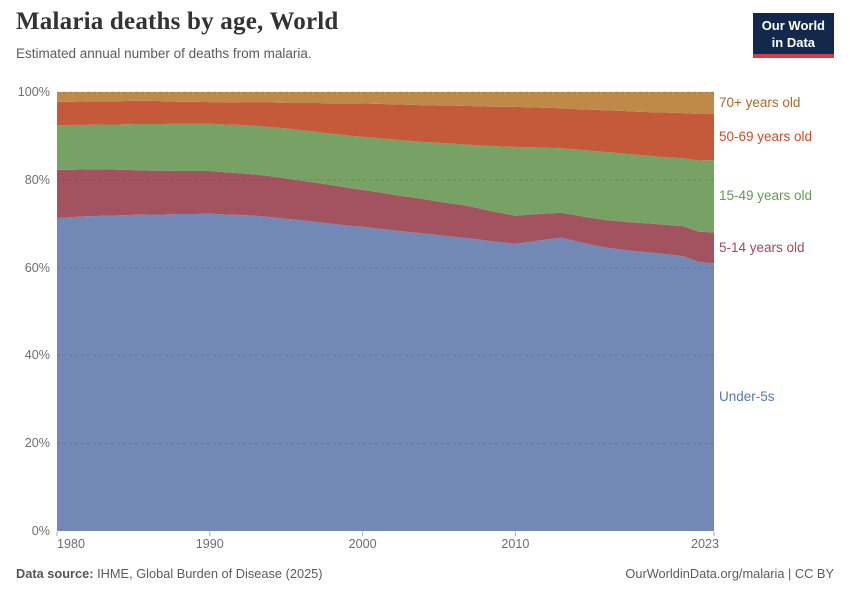 Image resolution: width=850 pixels, height=600 pixels. What do you see at coordinates (71, 544) in the screenshot?
I see `x-axis-label-1980: 1980` at bounding box center [71, 544].